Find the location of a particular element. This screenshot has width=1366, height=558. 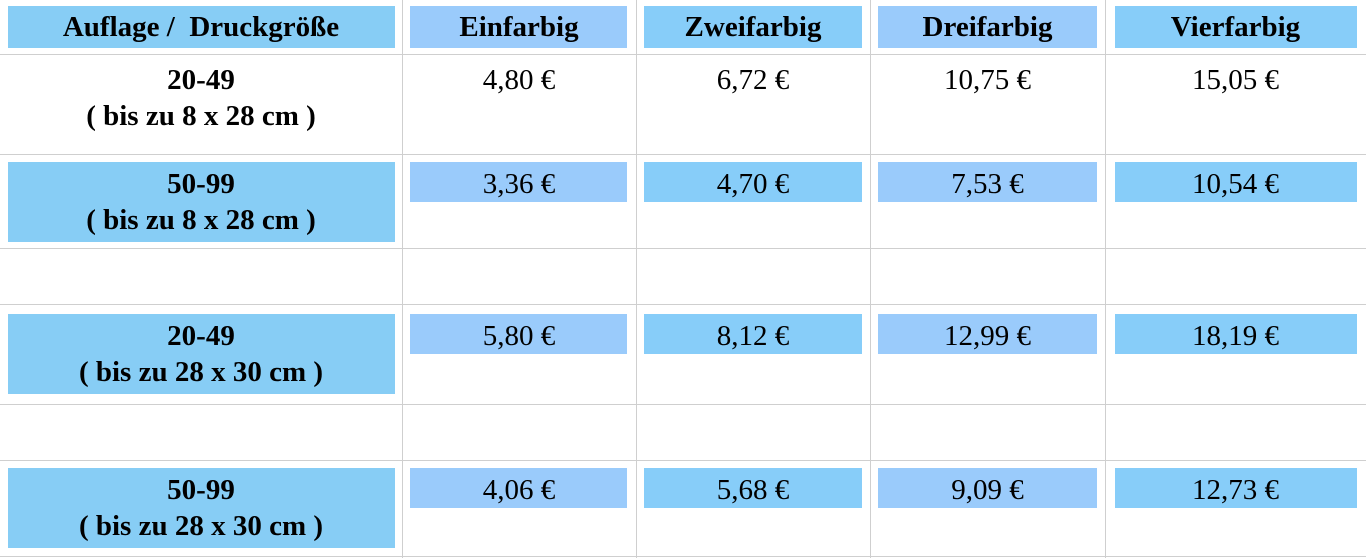

header-cell: Auflage / Druckgröße is located at coordinates (201, 27).